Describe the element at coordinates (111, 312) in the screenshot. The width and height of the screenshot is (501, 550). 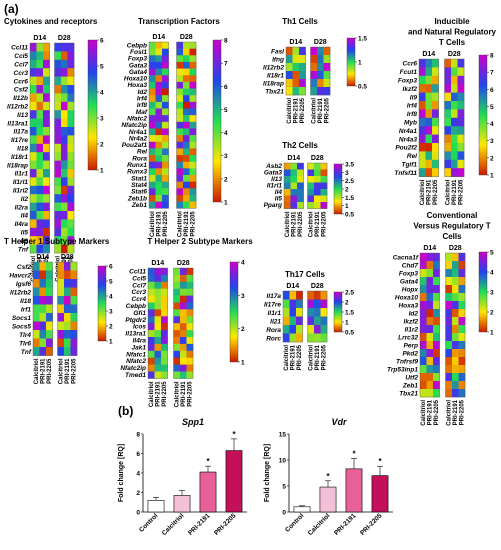
I see `colorbar-tick-label: 3` at that location.